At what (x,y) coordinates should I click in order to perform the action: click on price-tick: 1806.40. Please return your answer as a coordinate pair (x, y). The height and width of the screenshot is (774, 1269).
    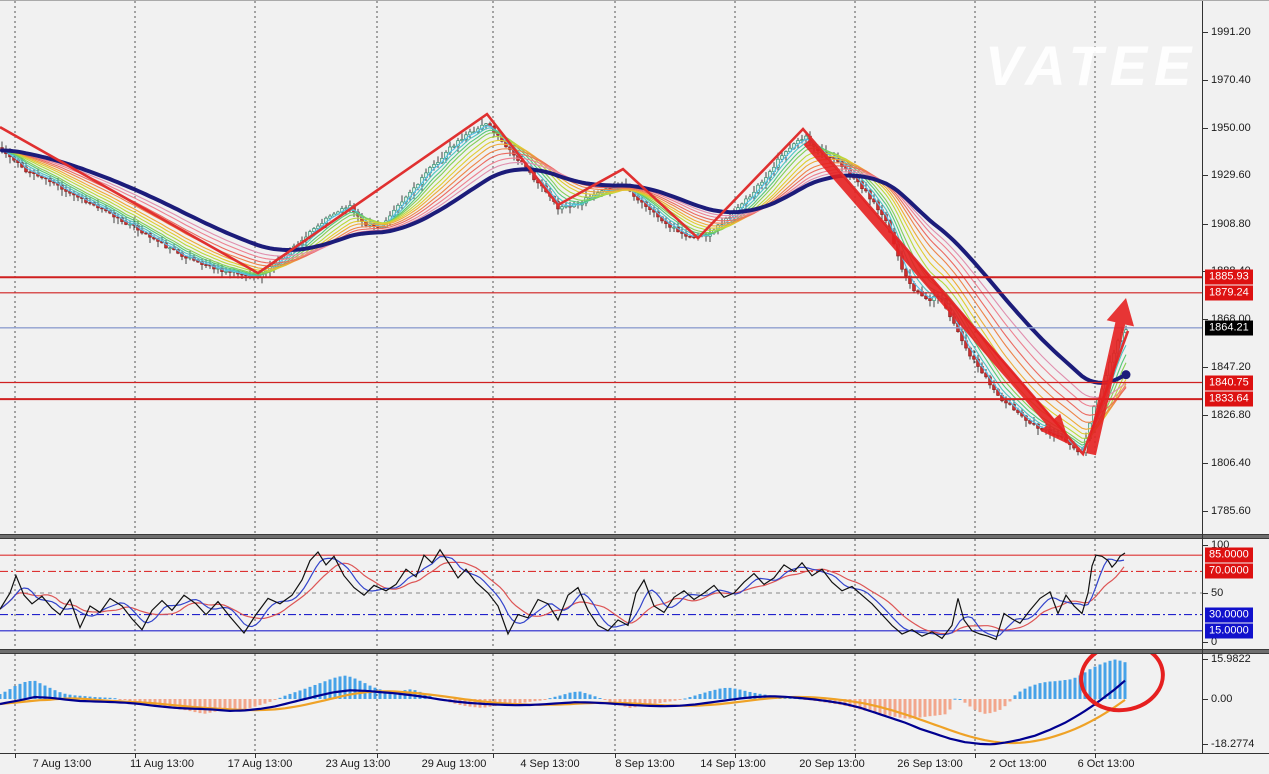
    Looking at the image, I should click on (1227, 463).